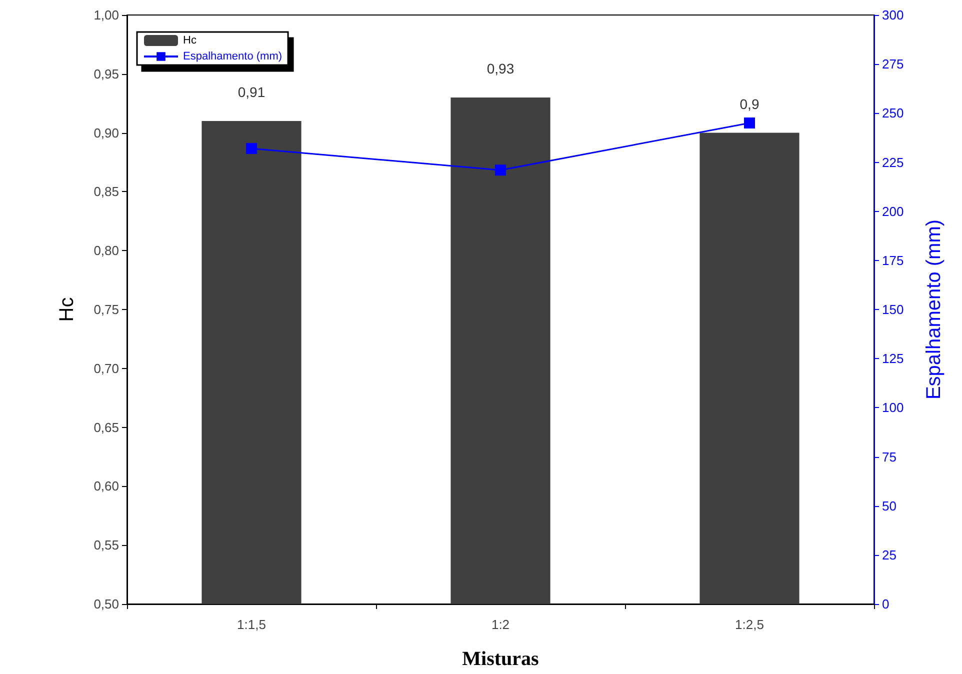  Describe the element at coordinates (893, 64) in the screenshot. I see `y2-tick-label: 275` at that location.